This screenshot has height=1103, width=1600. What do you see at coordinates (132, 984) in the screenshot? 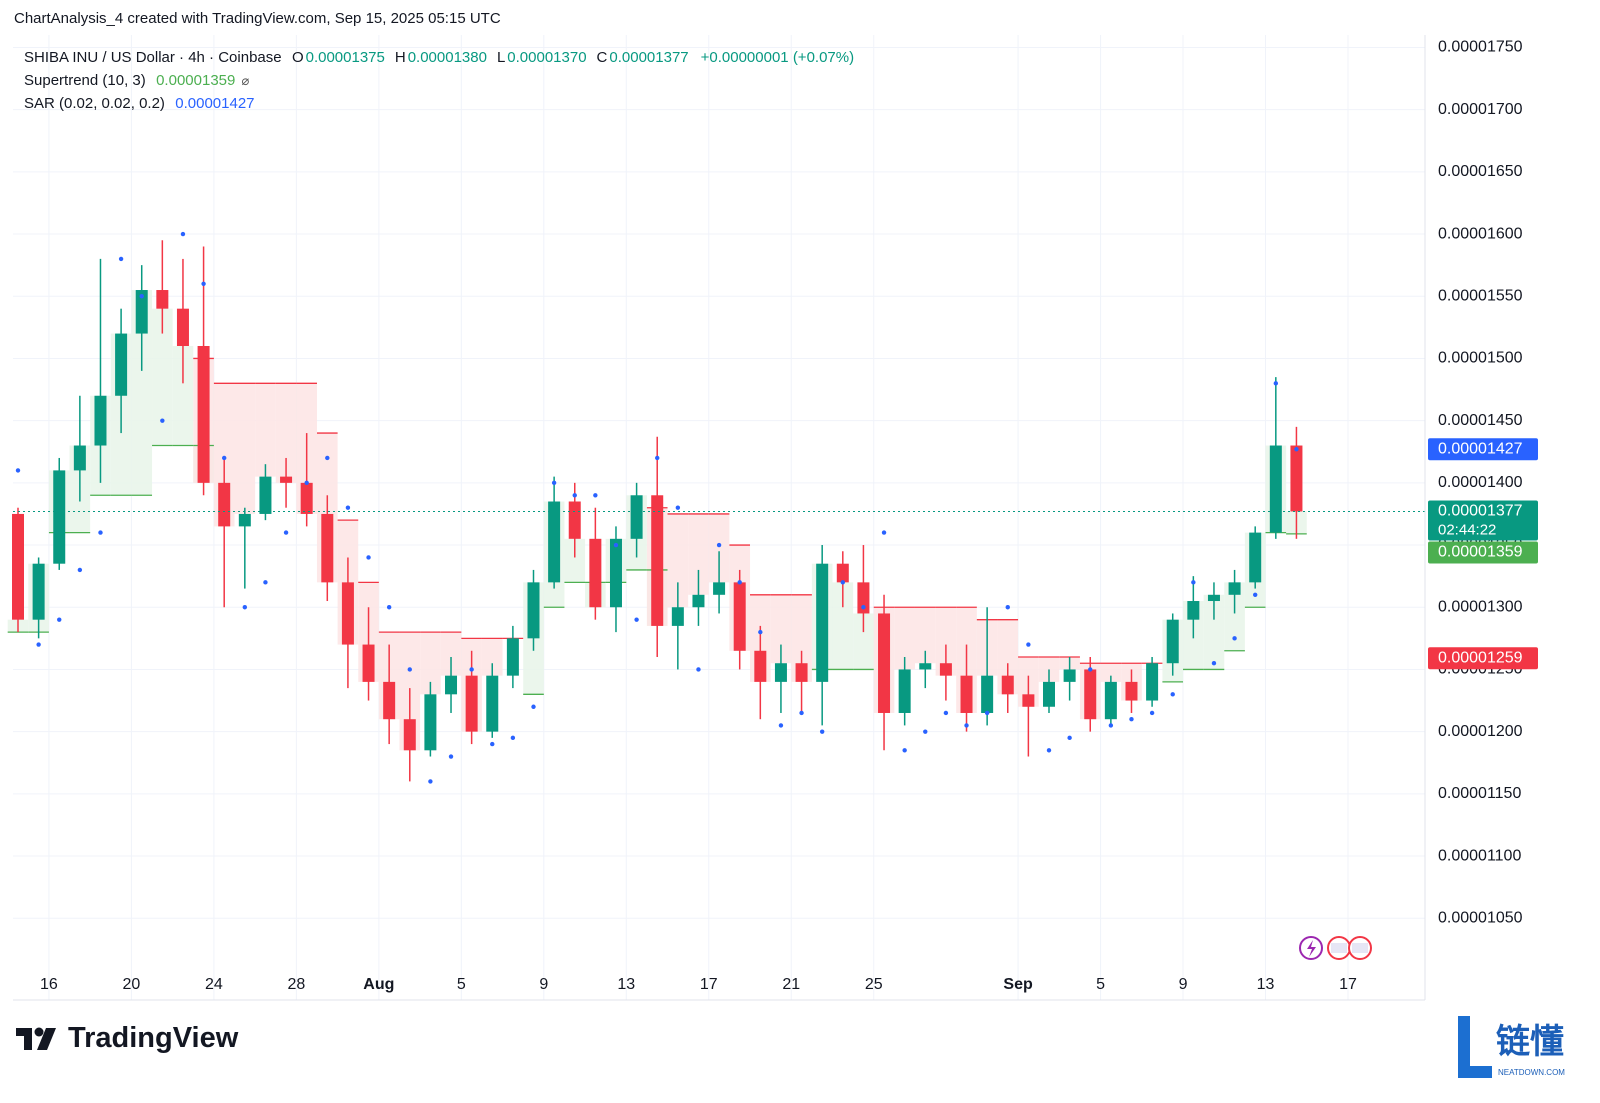
I see `x-tick-label: 20` at bounding box center [132, 984].